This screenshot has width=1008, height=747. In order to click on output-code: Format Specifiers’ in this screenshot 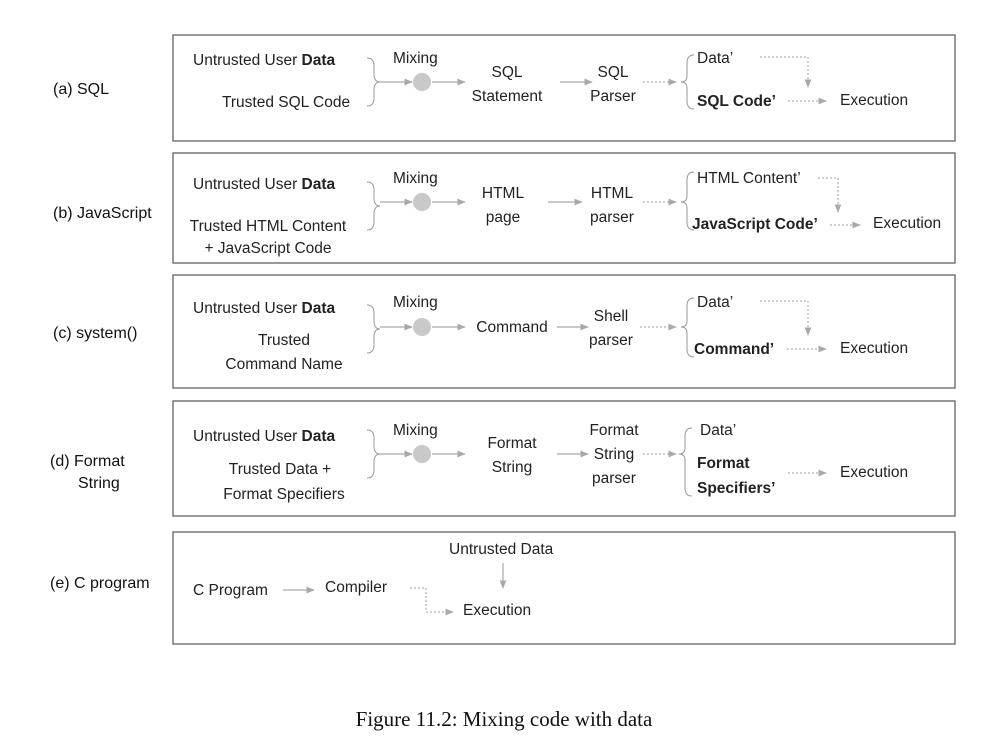, I will do `click(736, 476)`.